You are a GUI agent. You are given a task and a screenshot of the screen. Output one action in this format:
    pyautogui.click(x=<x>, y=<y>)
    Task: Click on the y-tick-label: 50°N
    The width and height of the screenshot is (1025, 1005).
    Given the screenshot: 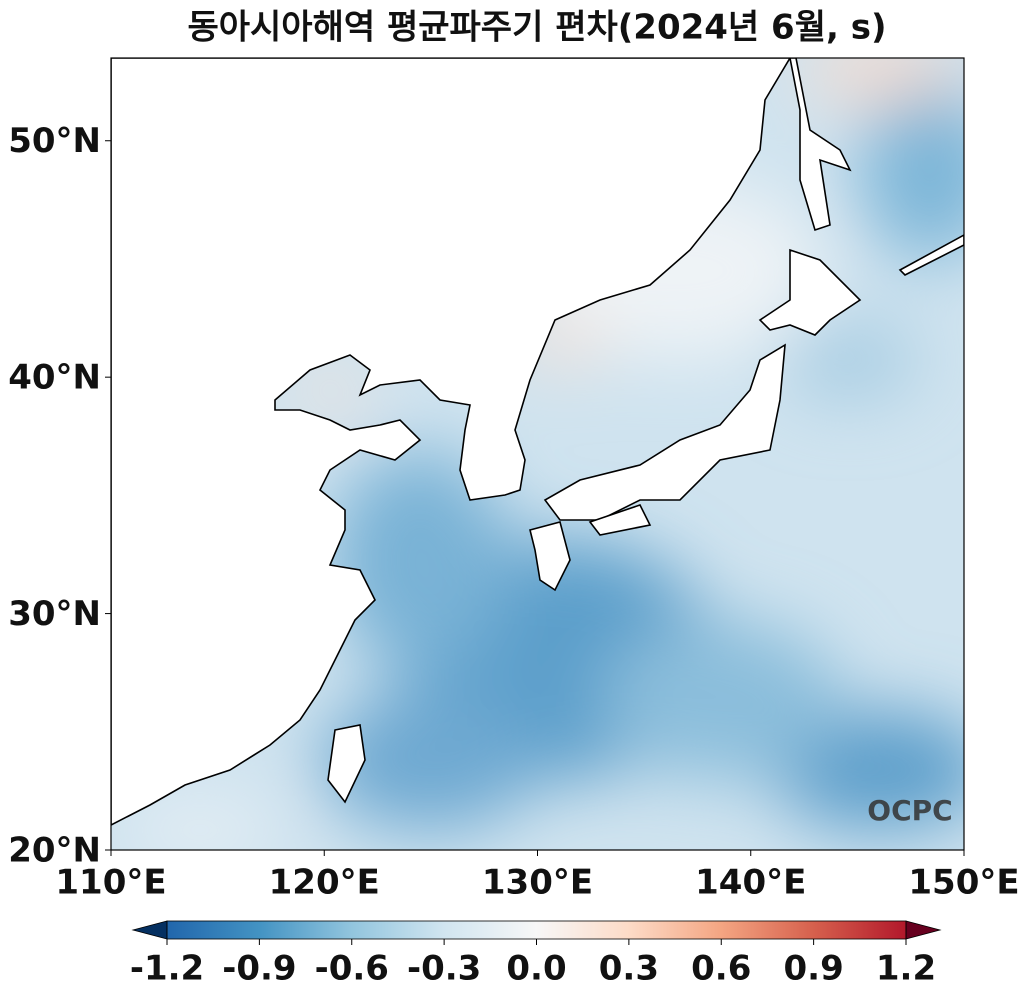 What is the action you would take?
    pyautogui.click(x=54, y=141)
    